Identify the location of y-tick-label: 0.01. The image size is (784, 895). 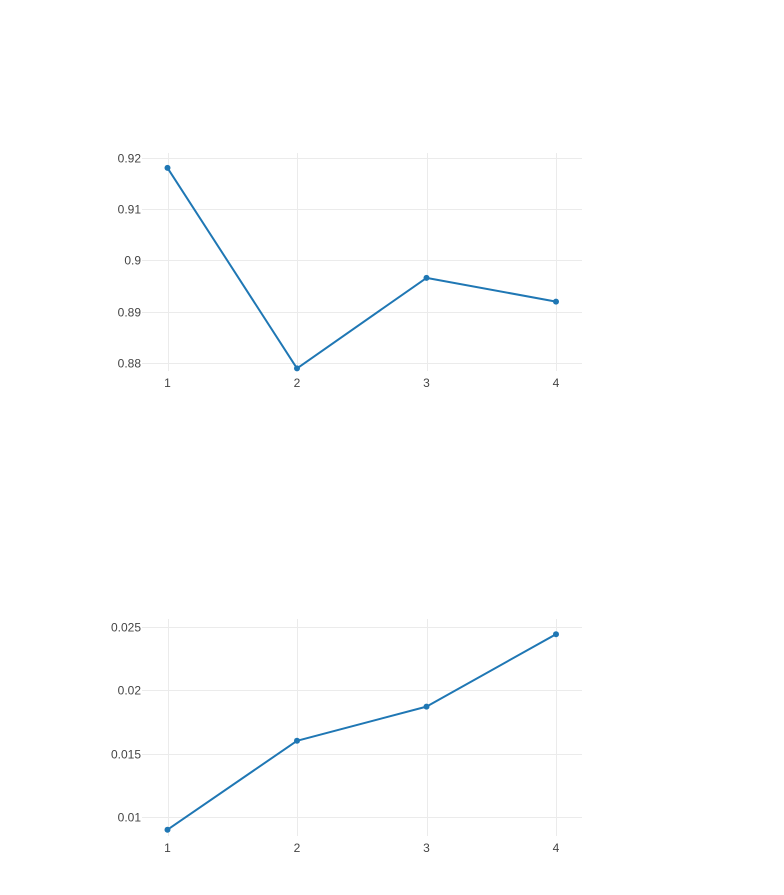
(130, 818).